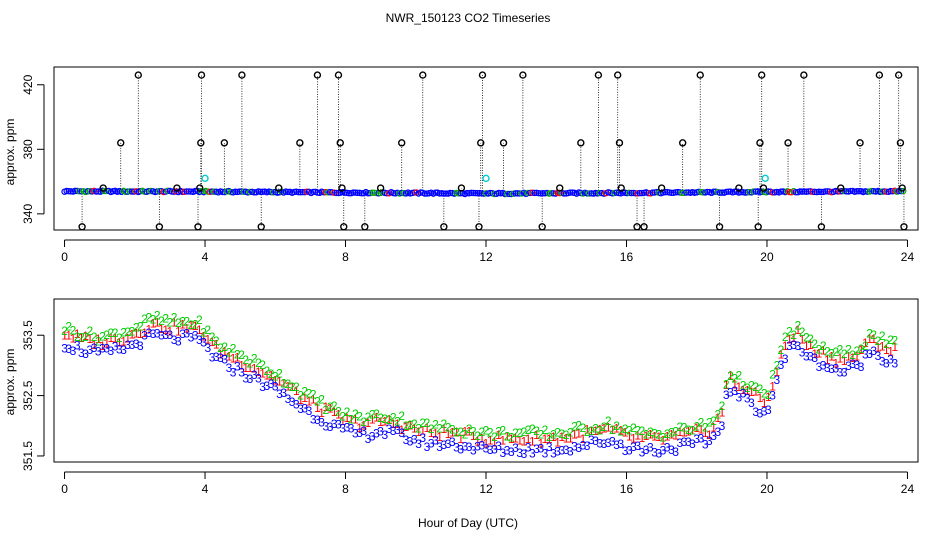 The image size is (936, 540). I want to click on top-x-tick-label: 0, so click(64, 257).